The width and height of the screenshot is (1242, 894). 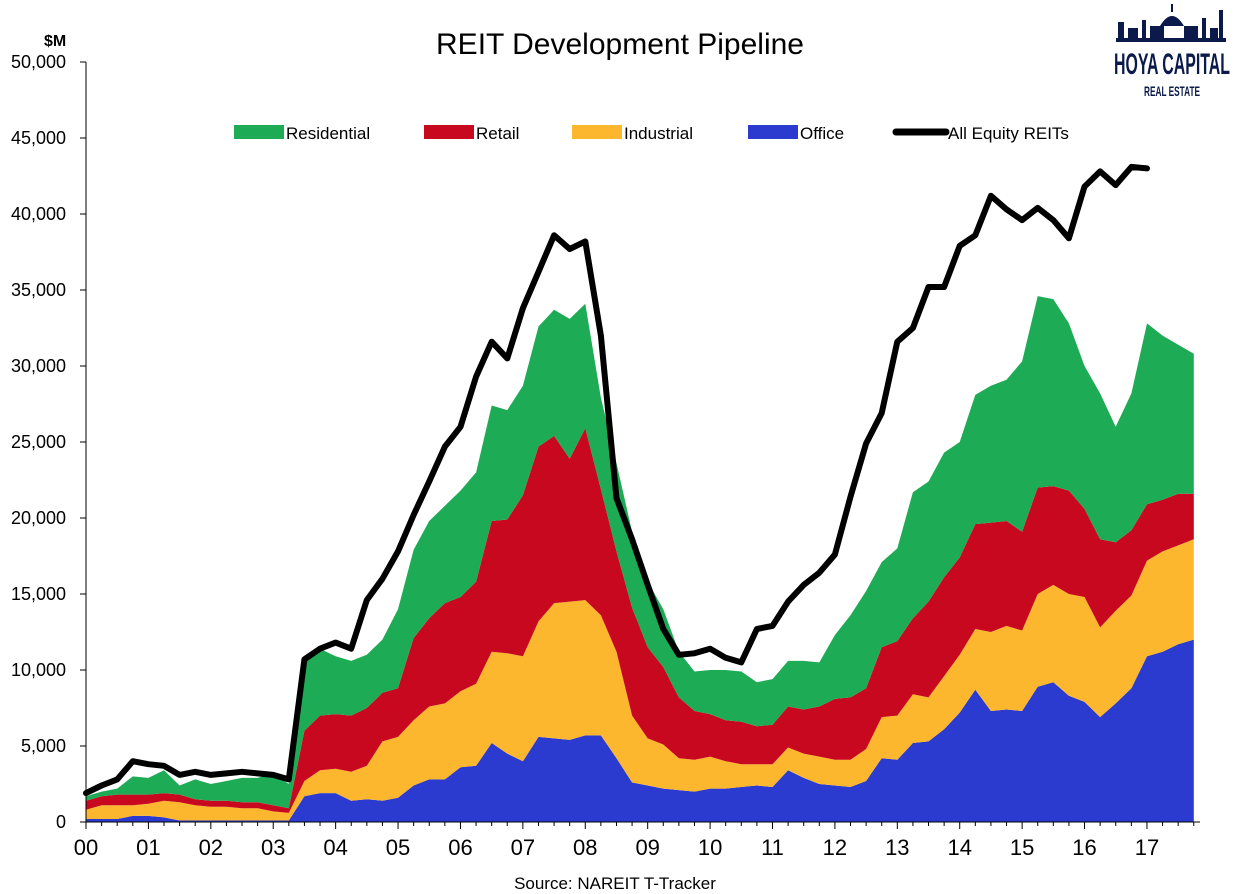 I want to click on legend-label-residential: Residential, so click(x=328, y=133).